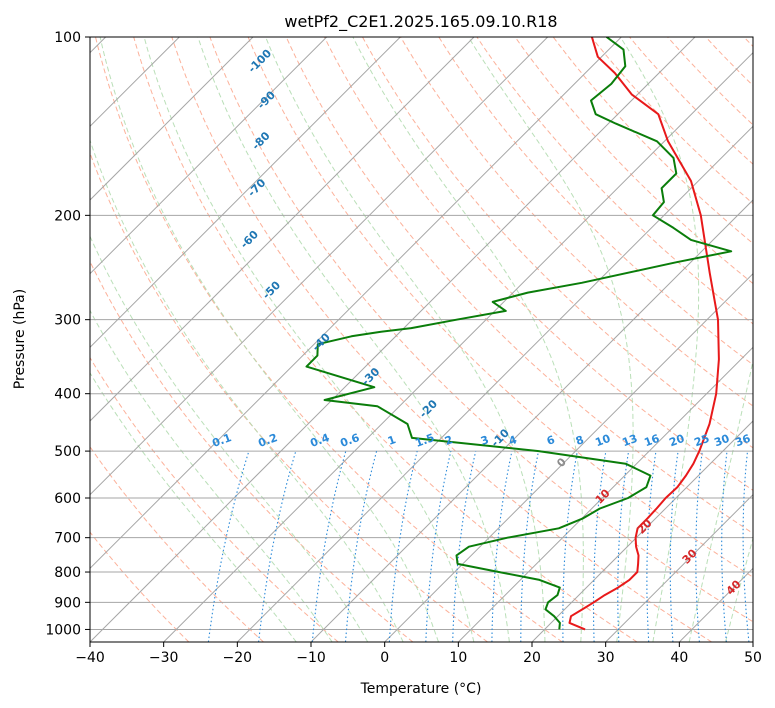  Describe the element at coordinates (676, 441) in the screenshot. I see `mixing-ratio-label: 20` at that location.